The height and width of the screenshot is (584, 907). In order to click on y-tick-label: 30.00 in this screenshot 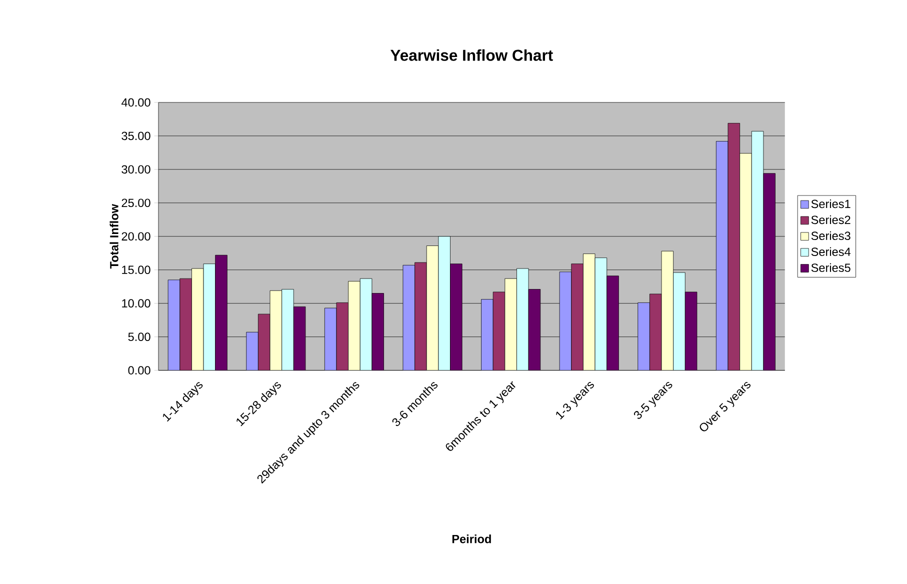, I will do `click(136, 169)`.